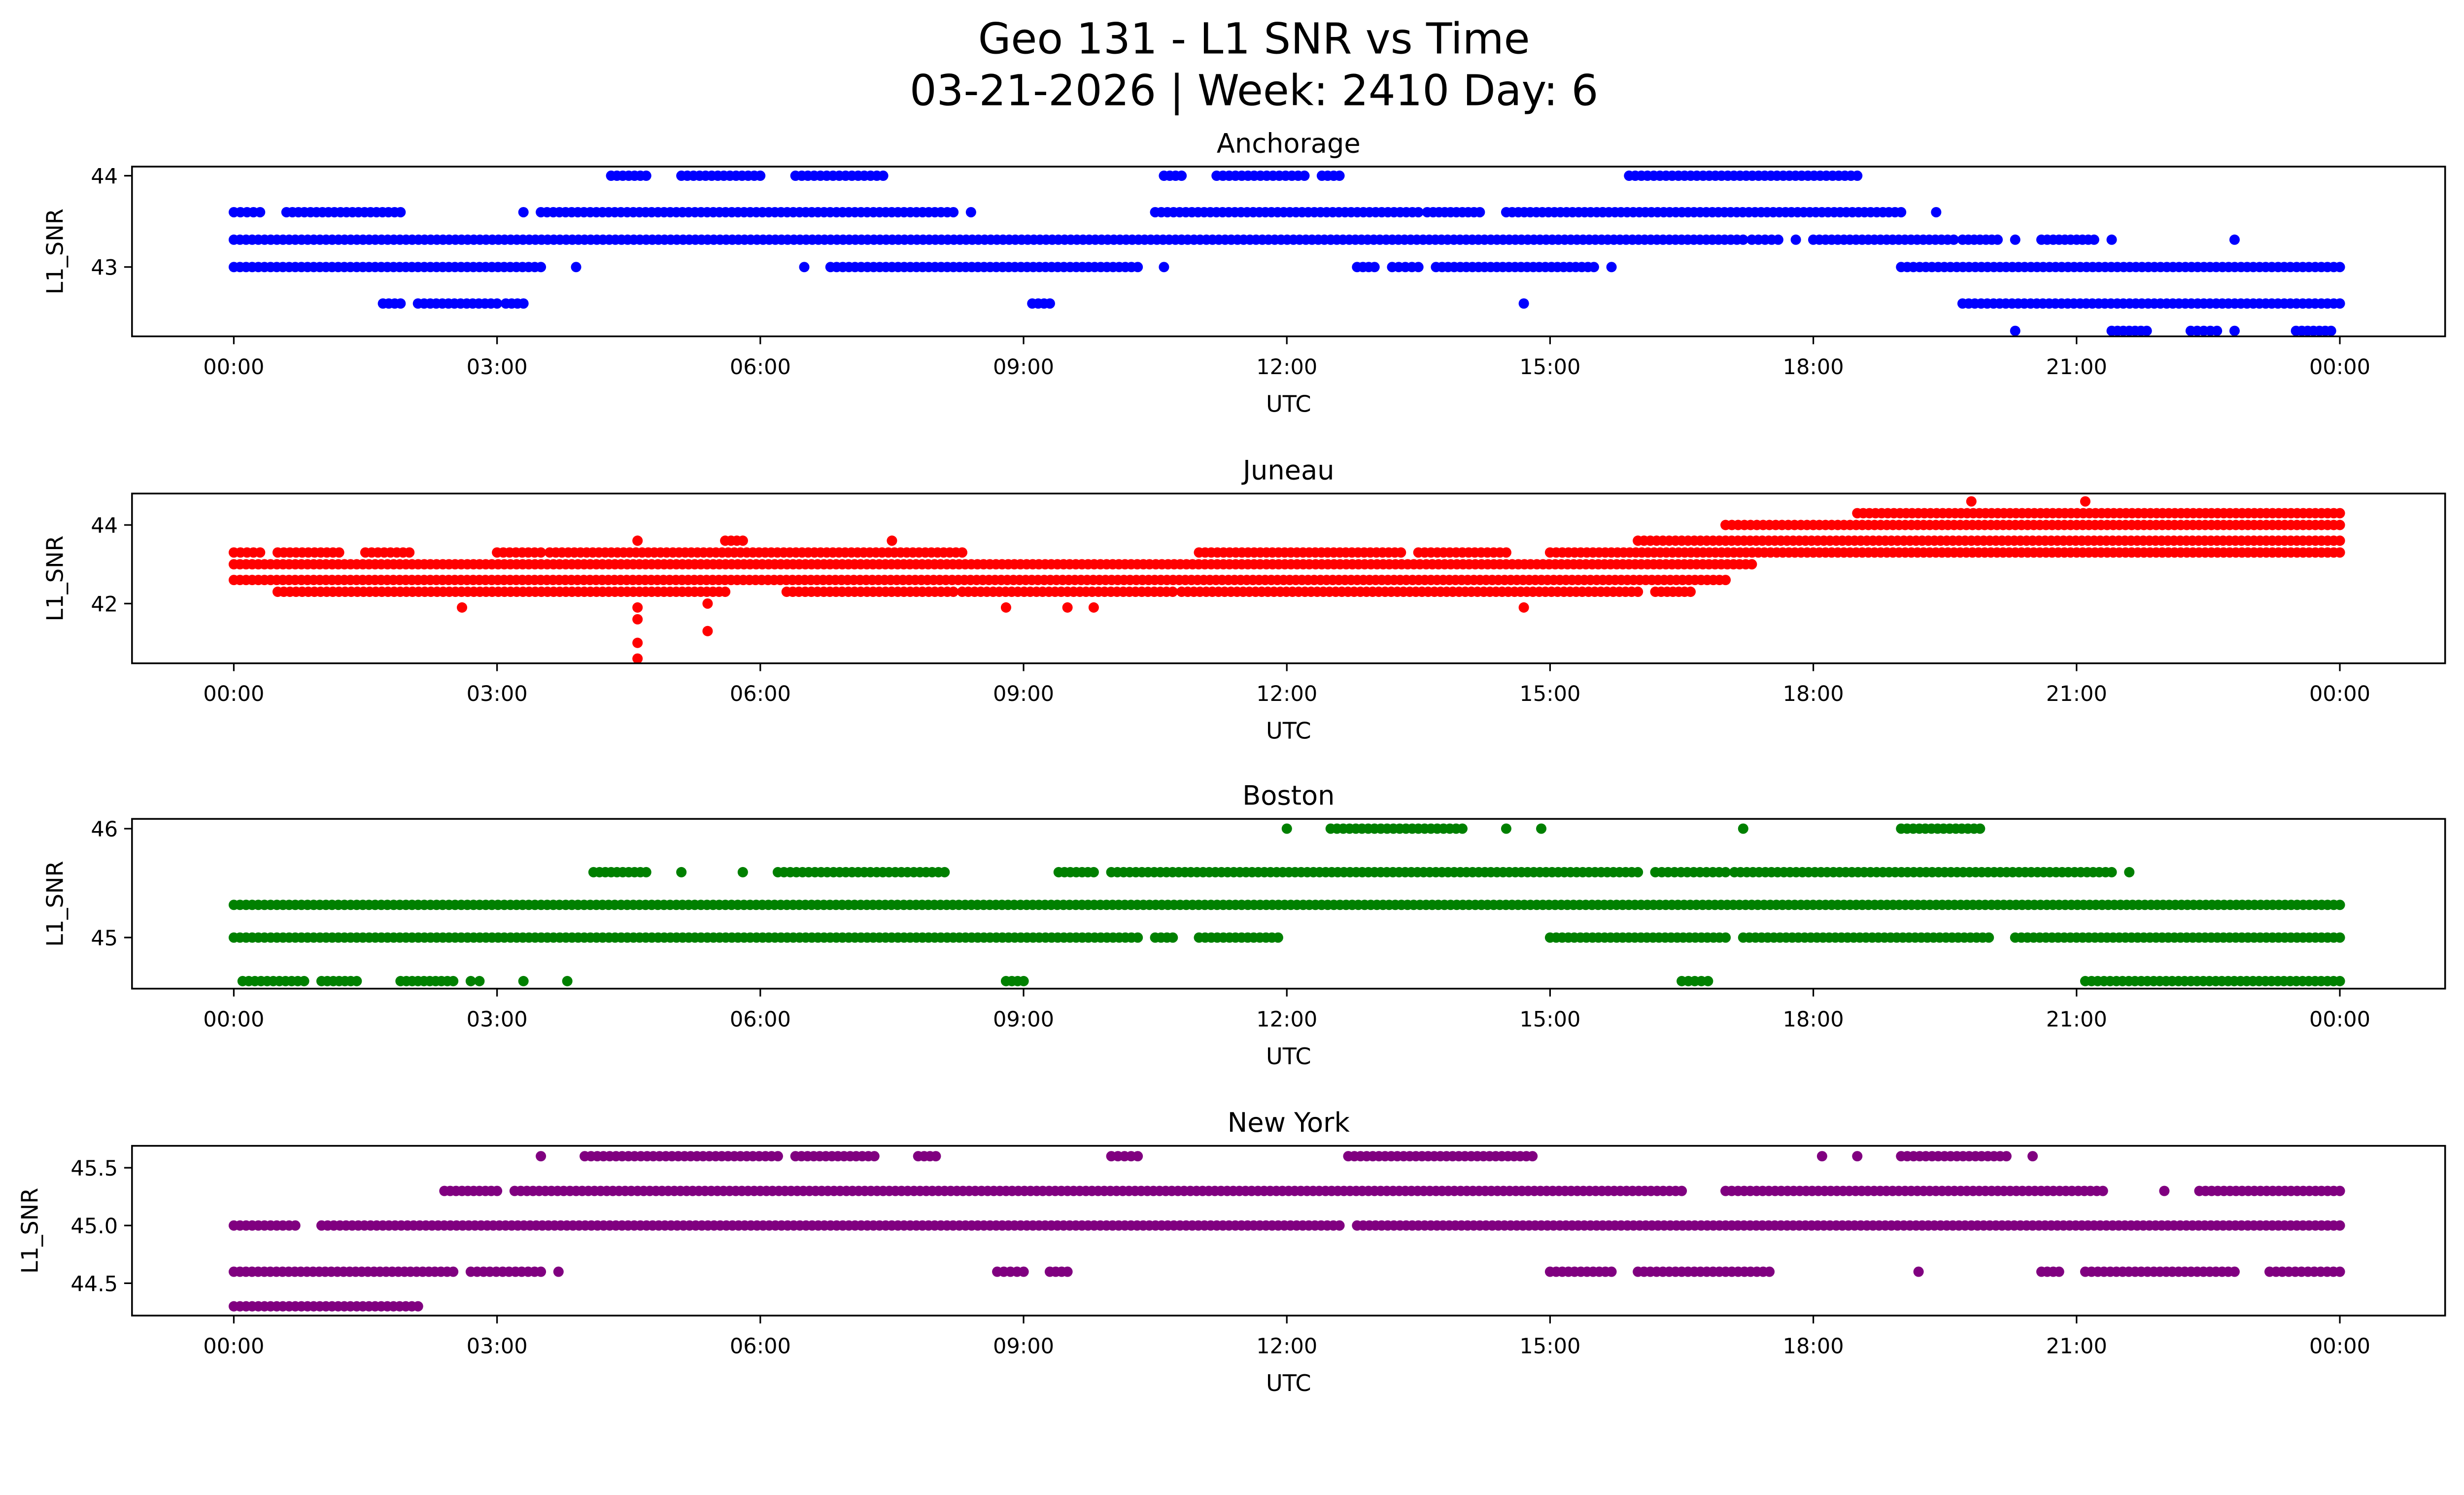 This screenshot has width=2464, height=1495. What do you see at coordinates (1813, 367) in the screenshot?
I see `x-tick-label: 18:00` at bounding box center [1813, 367].